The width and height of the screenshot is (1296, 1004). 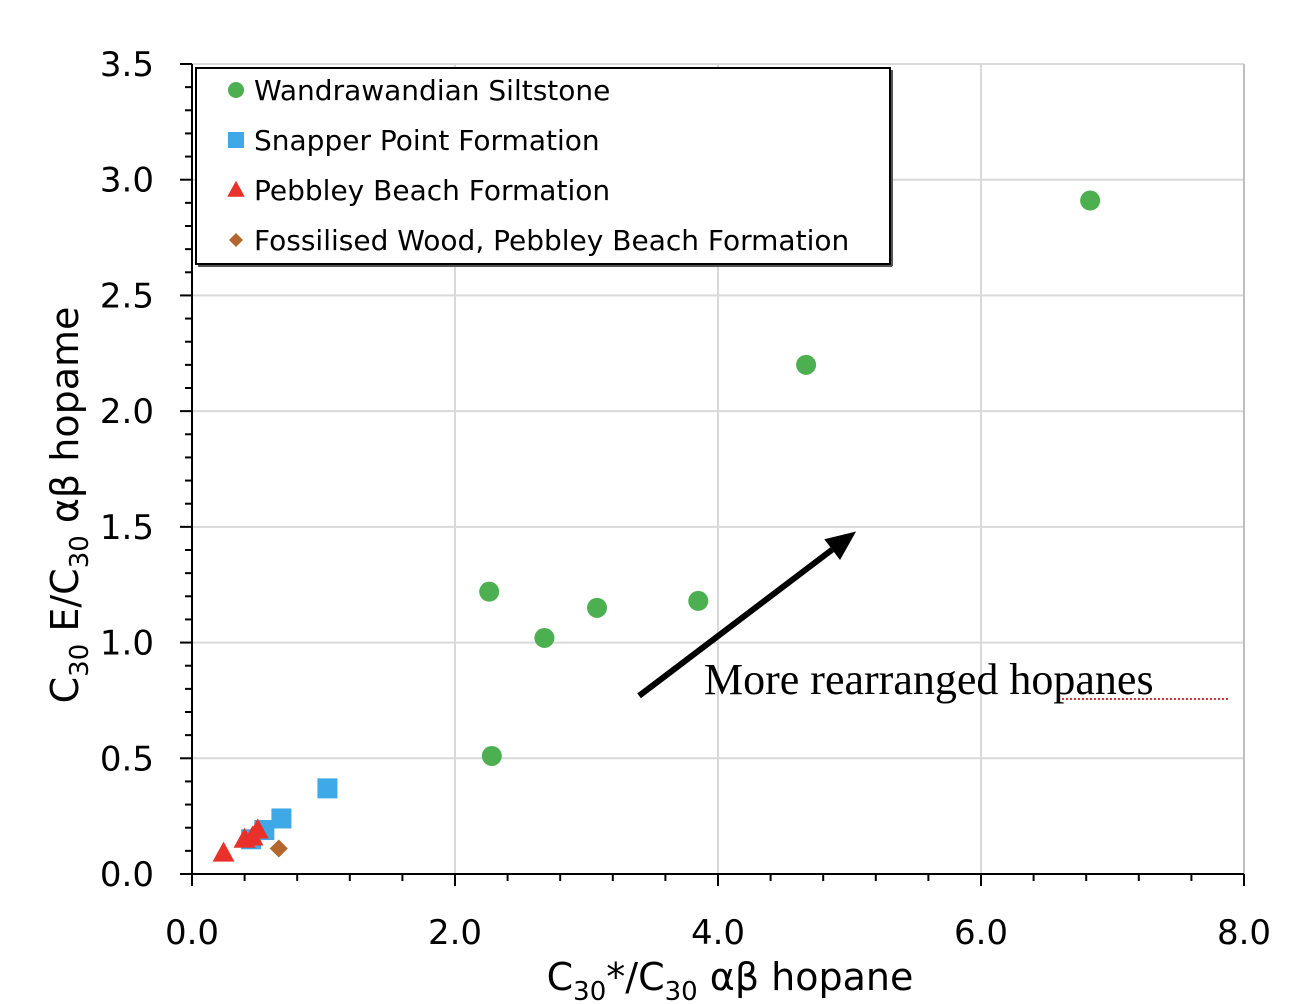 What do you see at coordinates (735, 623) in the screenshot?
I see `annotation-arrow-shaft` at bounding box center [735, 623].